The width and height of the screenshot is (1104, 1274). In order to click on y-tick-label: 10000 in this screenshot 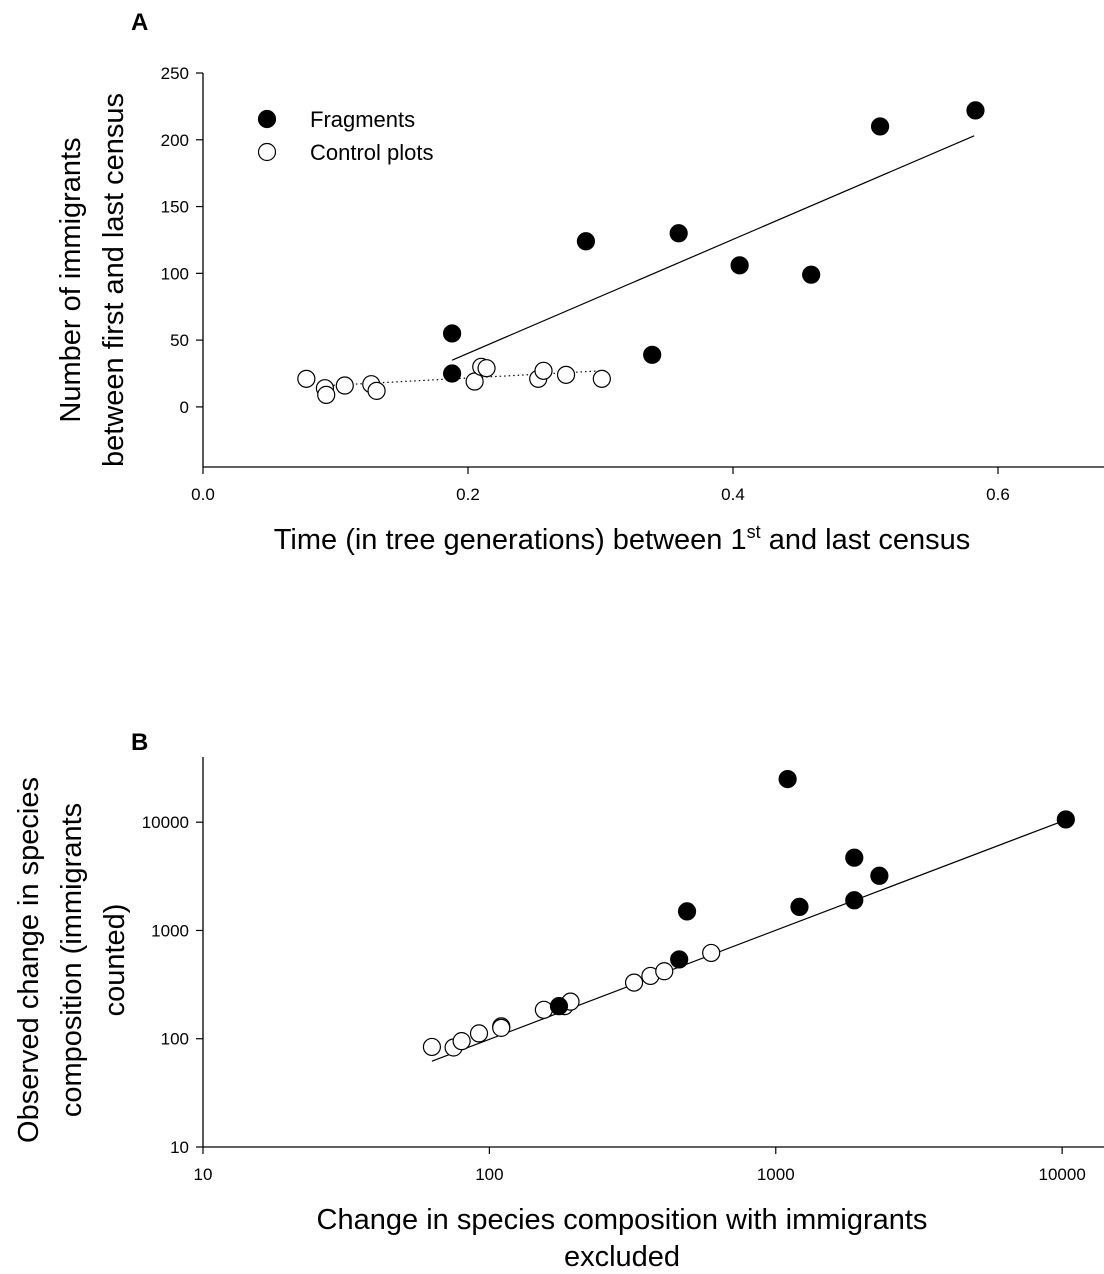, I will do `click(165, 822)`.